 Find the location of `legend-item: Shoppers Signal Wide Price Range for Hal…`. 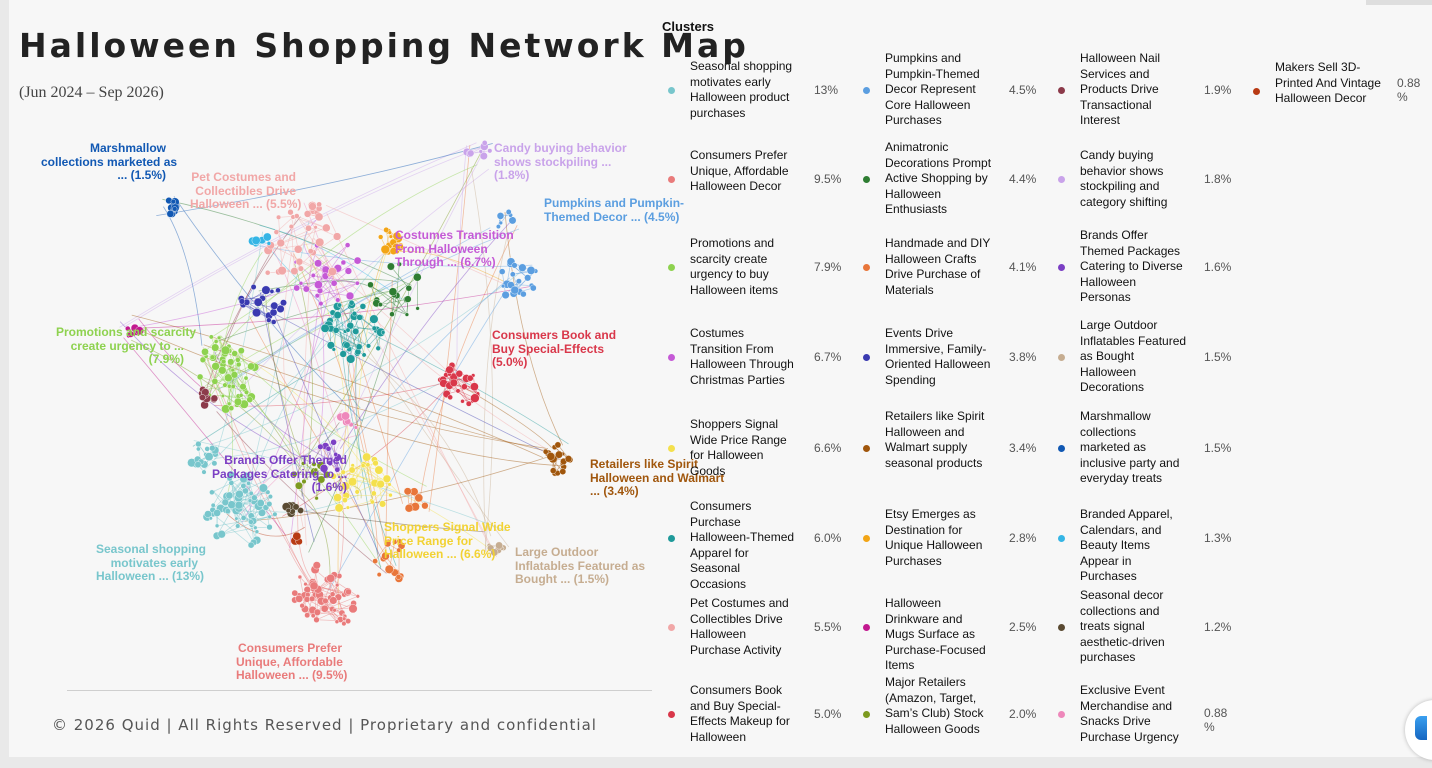

legend-item: Shoppers Signal Wide Price Range for Hal… is located at coordinates (763, 448).